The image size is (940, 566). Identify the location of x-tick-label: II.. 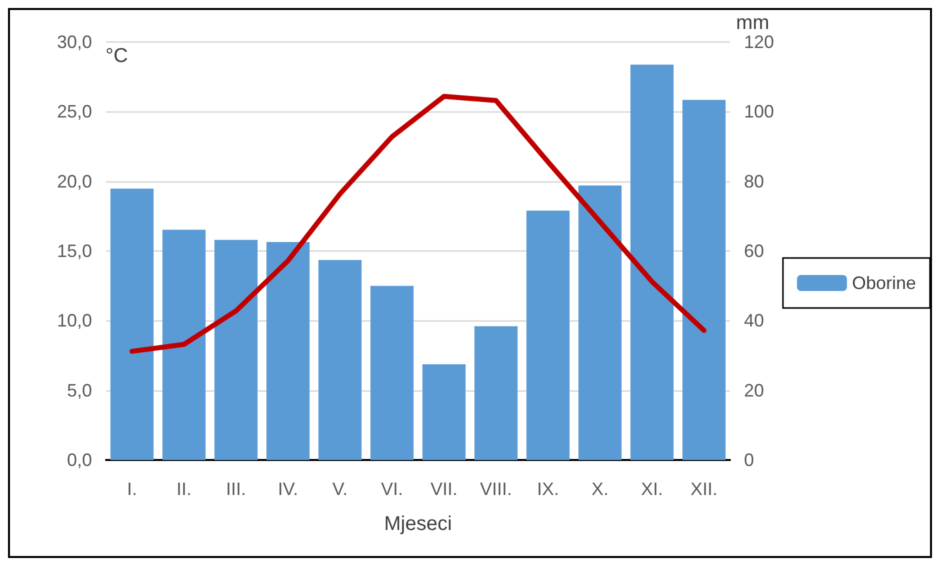
(184, 489).